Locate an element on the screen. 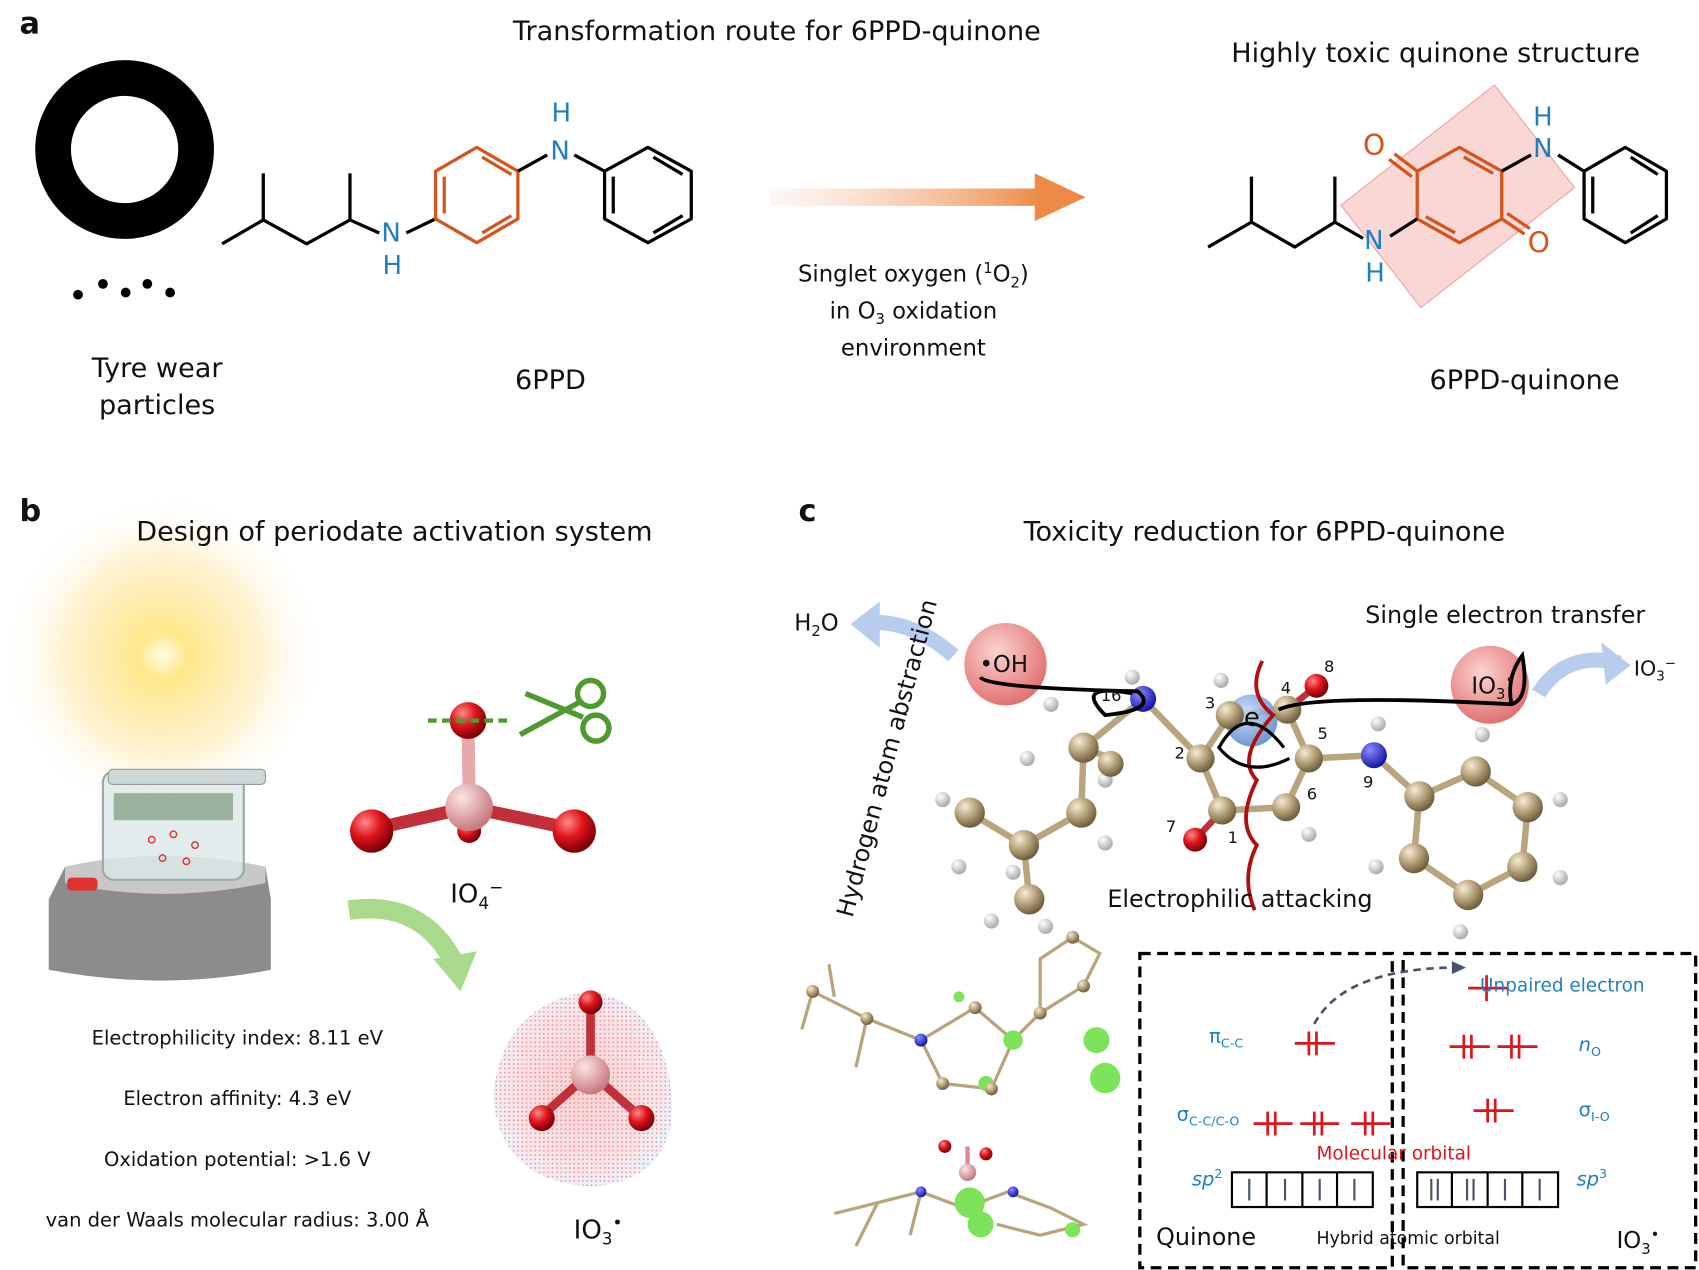 Image resolution: width=1699 pixels, height=1270 pixels. atom-number: 3 is located at coordinates (1210, 703).